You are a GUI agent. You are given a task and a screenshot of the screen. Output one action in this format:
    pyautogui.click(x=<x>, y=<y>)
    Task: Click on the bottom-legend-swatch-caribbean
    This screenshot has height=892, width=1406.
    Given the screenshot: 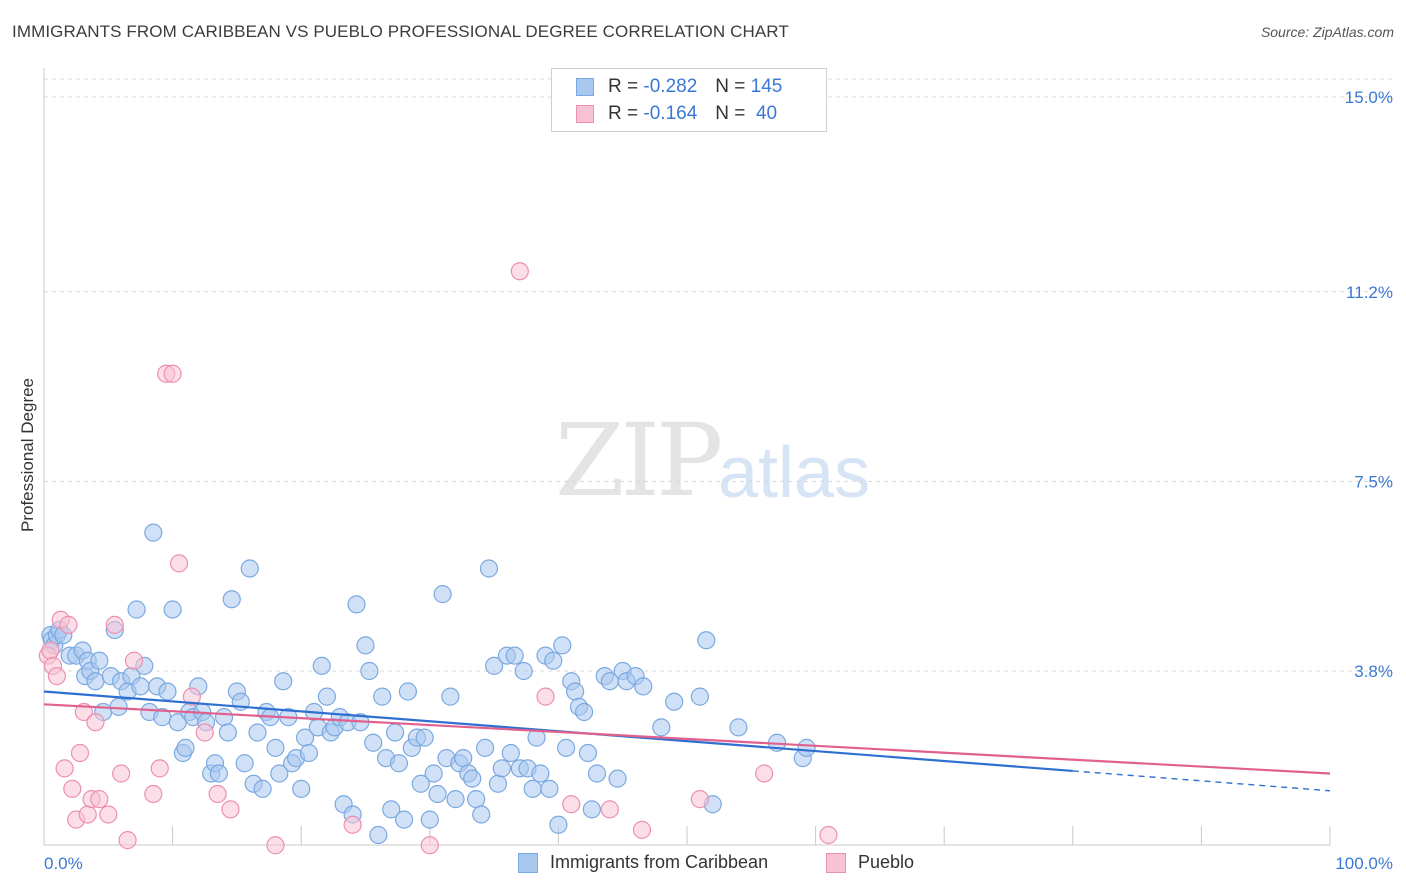 What is the action you would take?
    pyautogui.click(x=528, y=862)
    